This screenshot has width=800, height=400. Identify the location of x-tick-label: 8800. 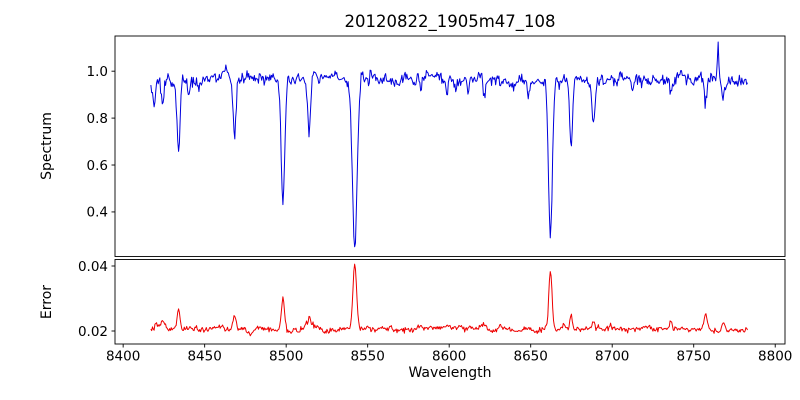
(775, 357).